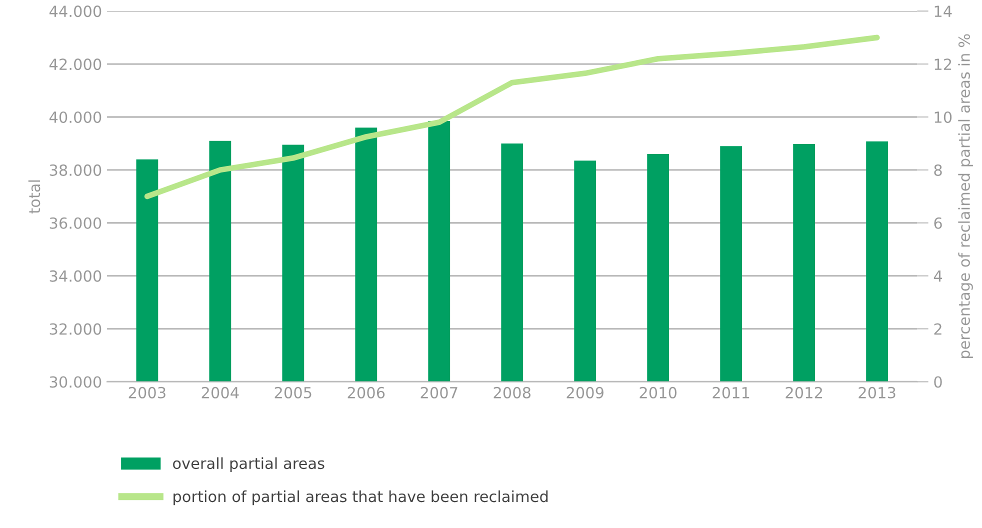 This screenshot has height=528, width=982. What do you see at coordinates (75, 64) in the screenshot?
I see `y-tick-label: 42.000` at bounding box center [75, 64].